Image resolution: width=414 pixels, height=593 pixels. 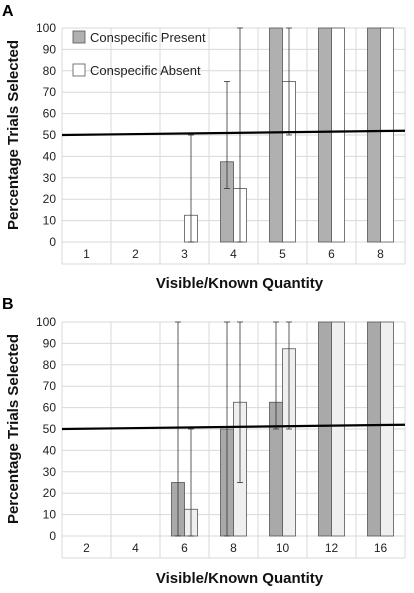 I want to click on legend-swatch-absent, so click(x=79, y=70).